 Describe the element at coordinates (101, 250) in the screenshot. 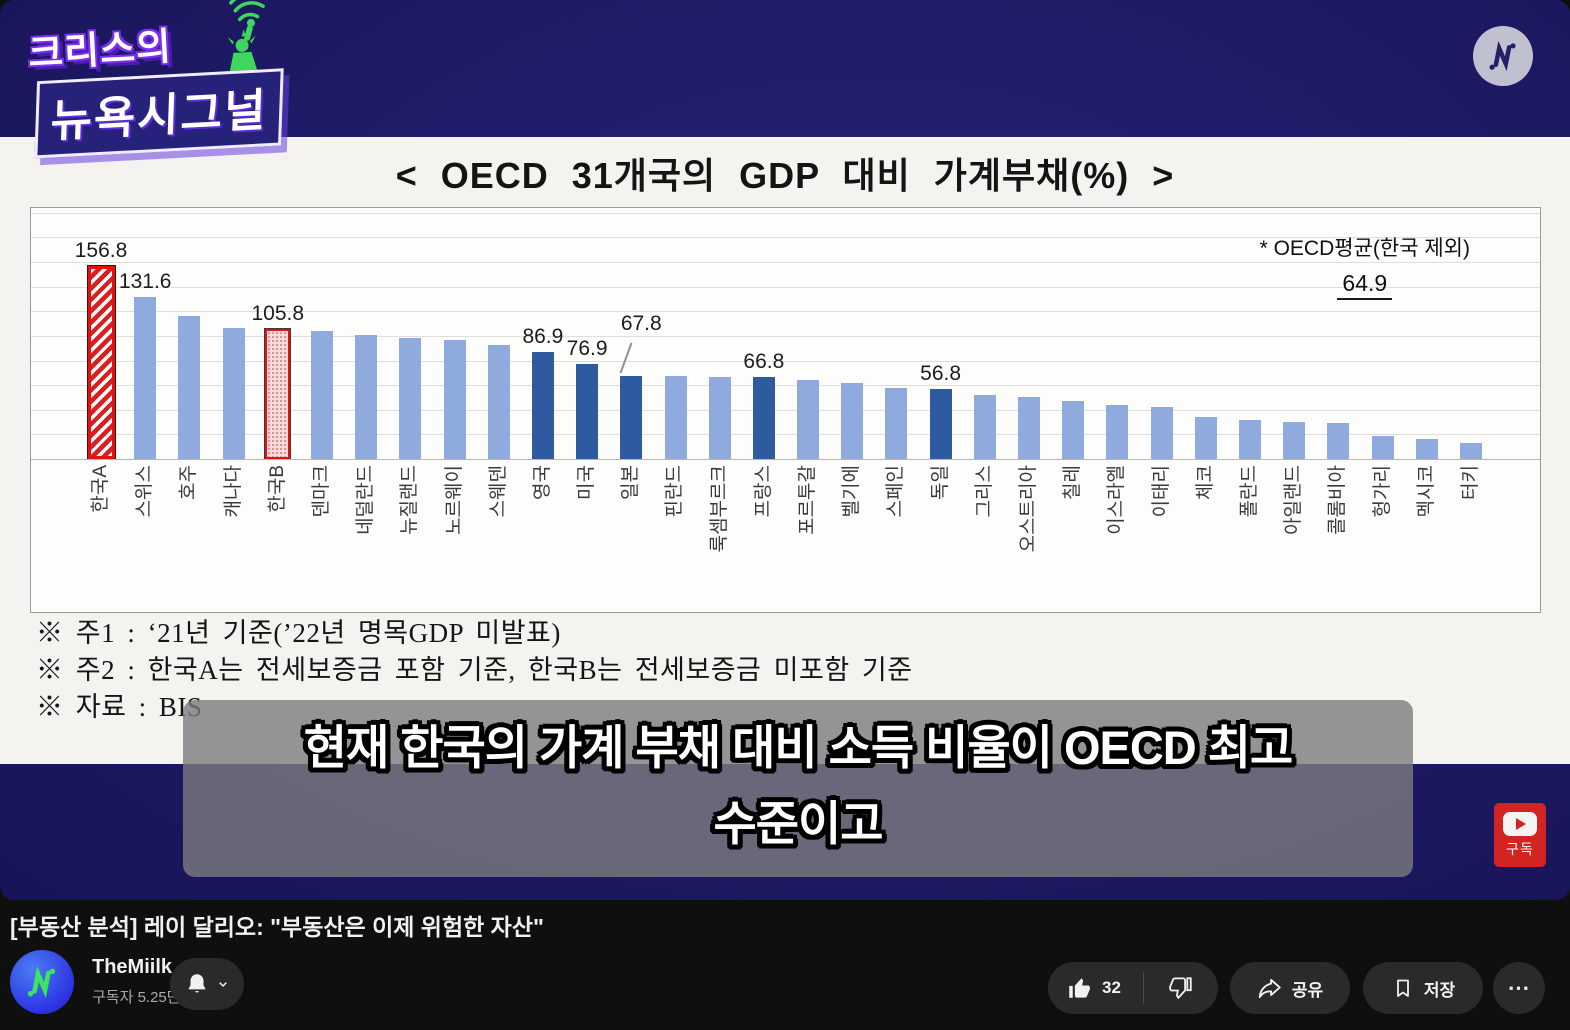

I see `bar-value-label: 156.8` at that location.